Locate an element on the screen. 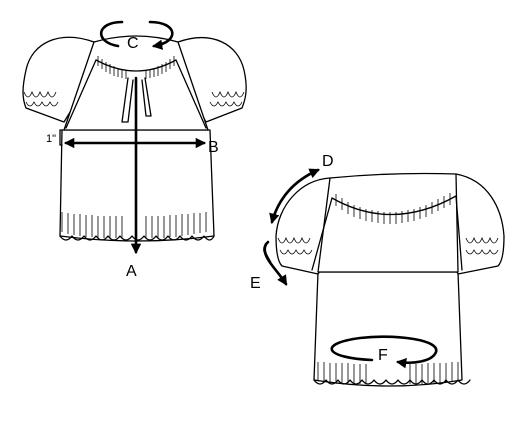  label-e: E is located at coordinates (255, 283).